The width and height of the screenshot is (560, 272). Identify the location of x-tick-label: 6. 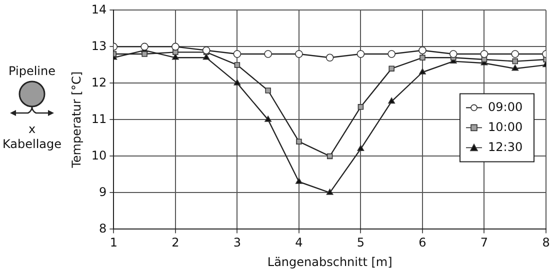
(422, 243).